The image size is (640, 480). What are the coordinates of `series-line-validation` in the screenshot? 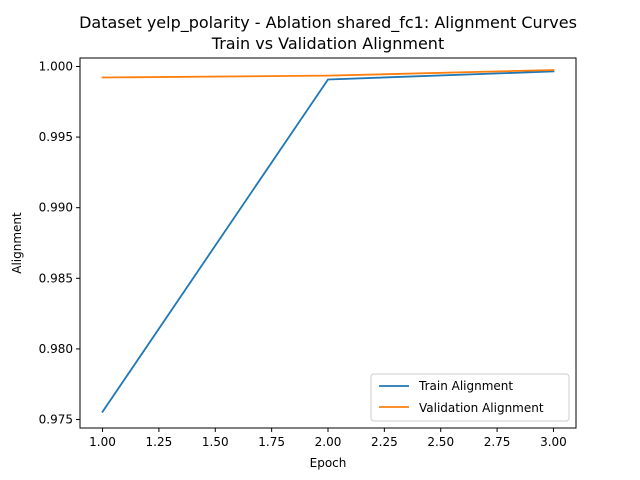 It's located at (328, 74).